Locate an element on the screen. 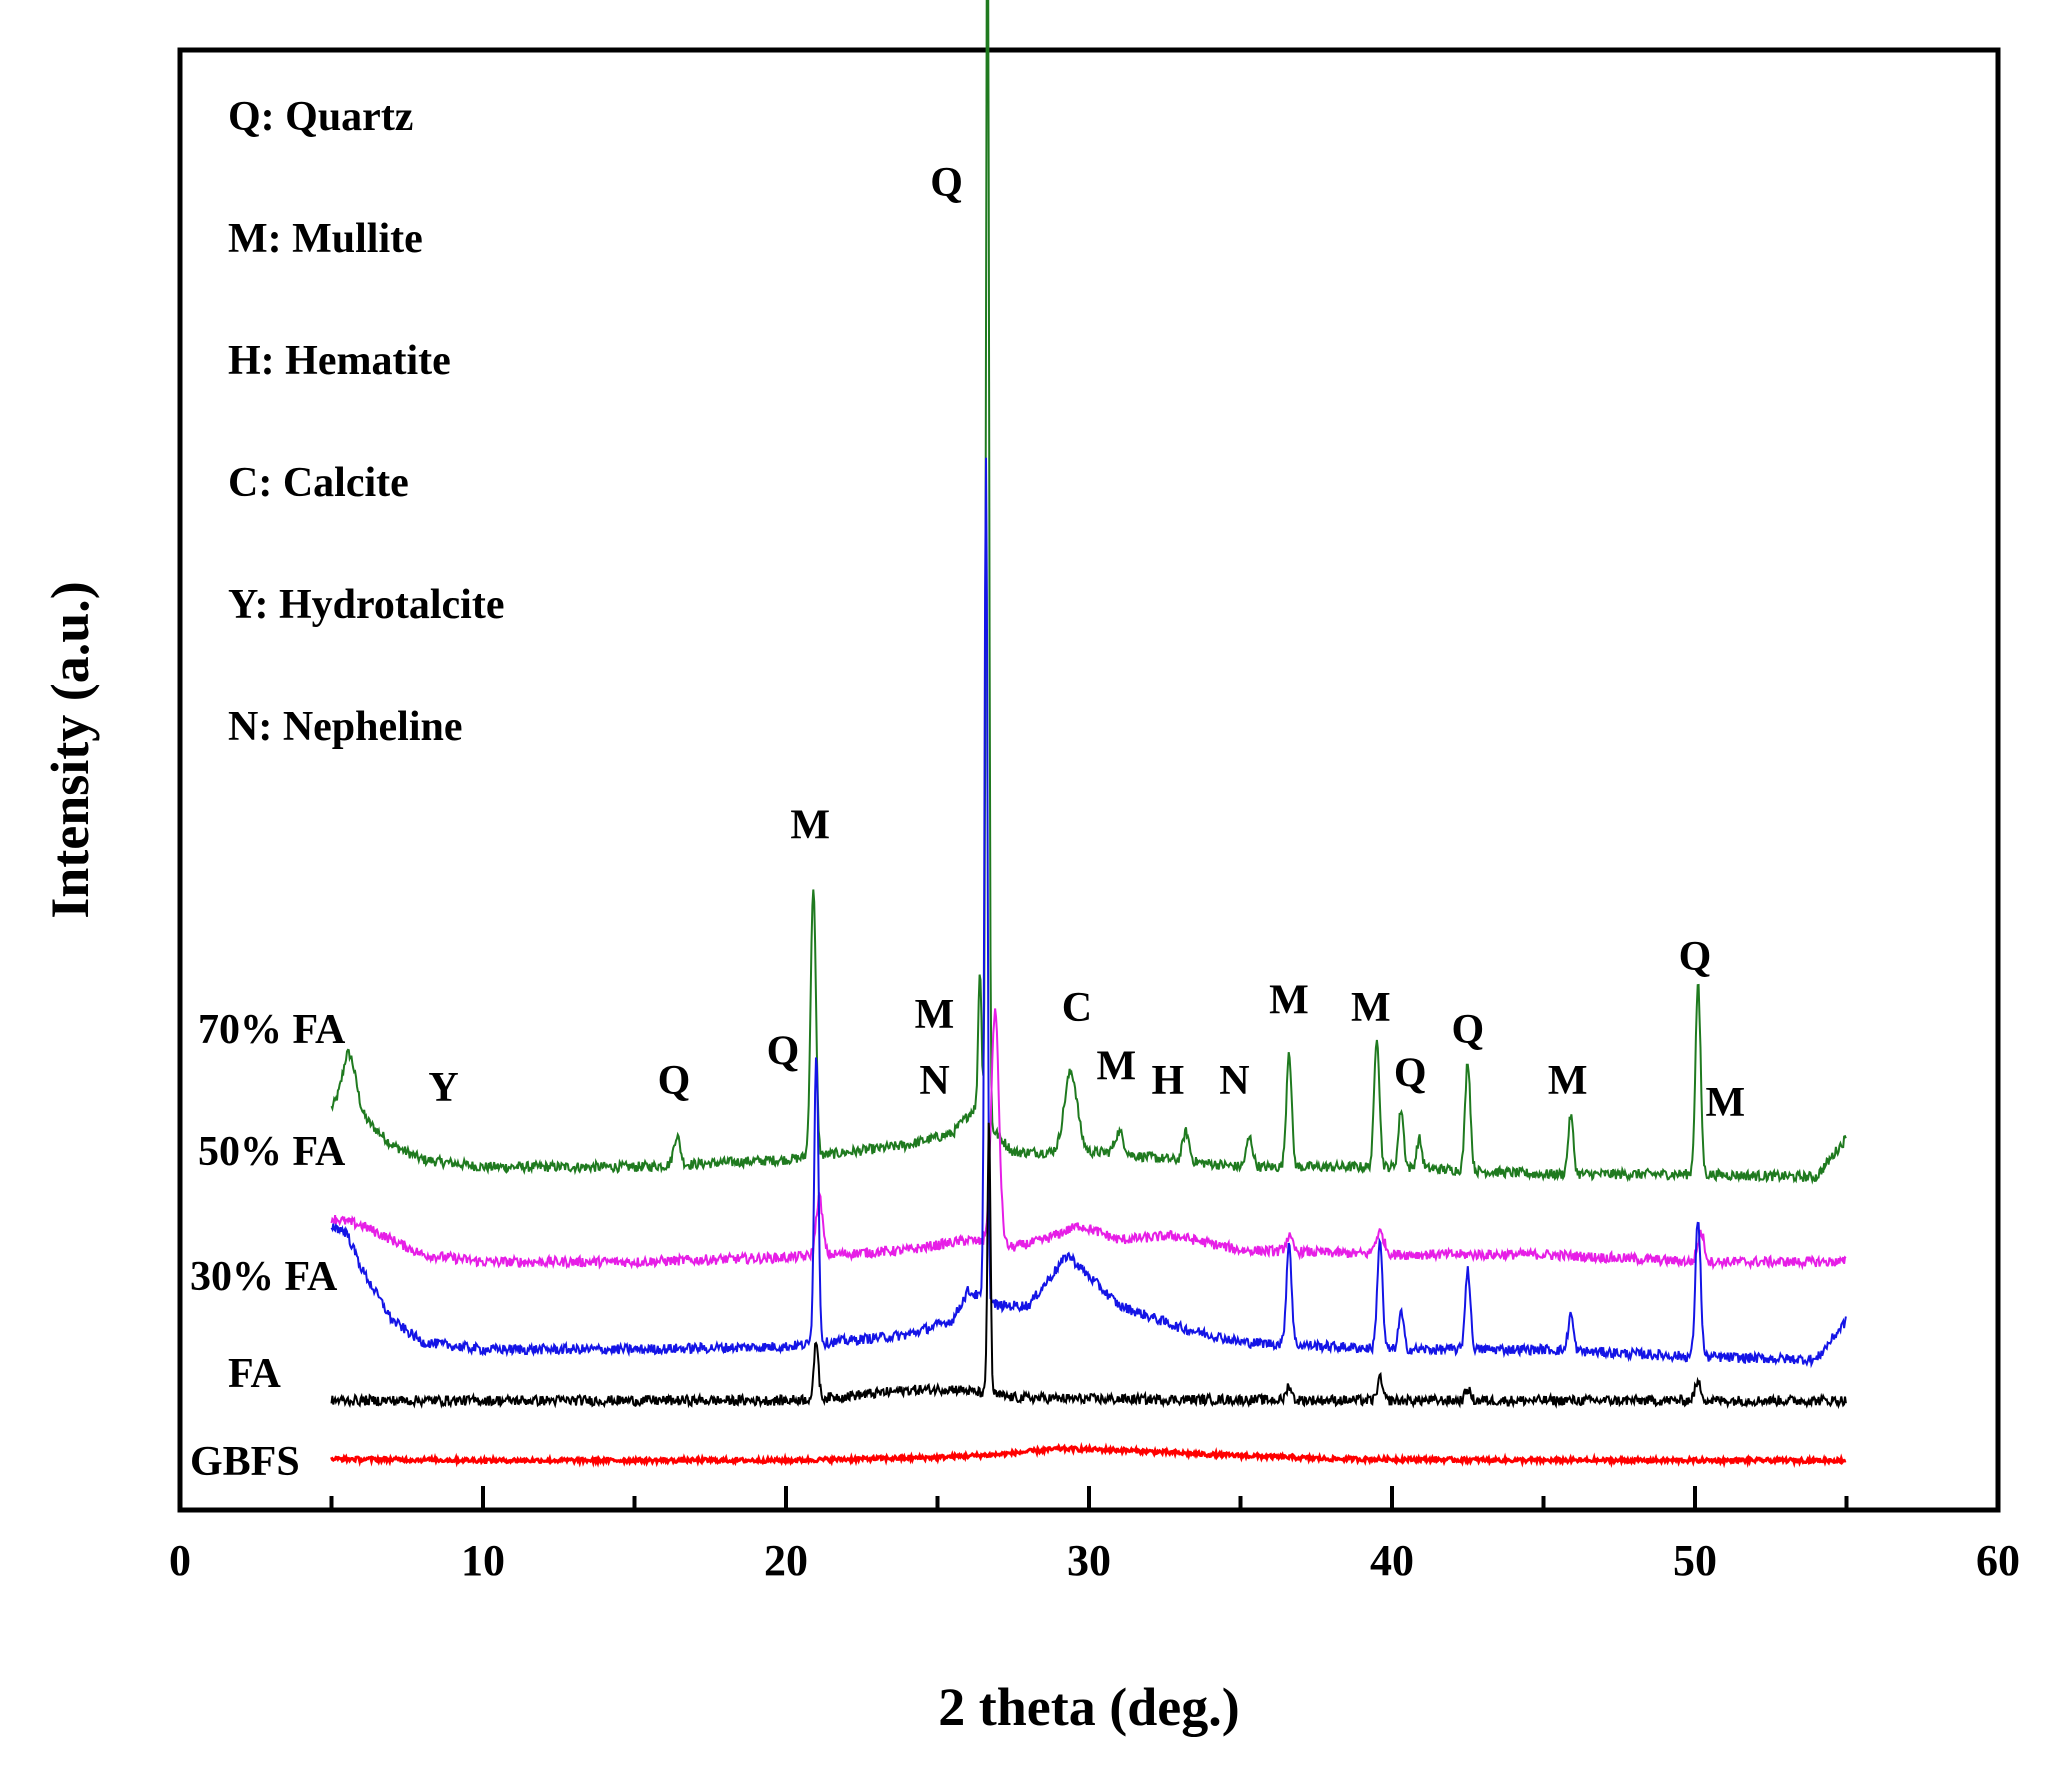 The image size is (2046, 1765). legend-entry: Q: Quartz is located at coordinates (320, 117).